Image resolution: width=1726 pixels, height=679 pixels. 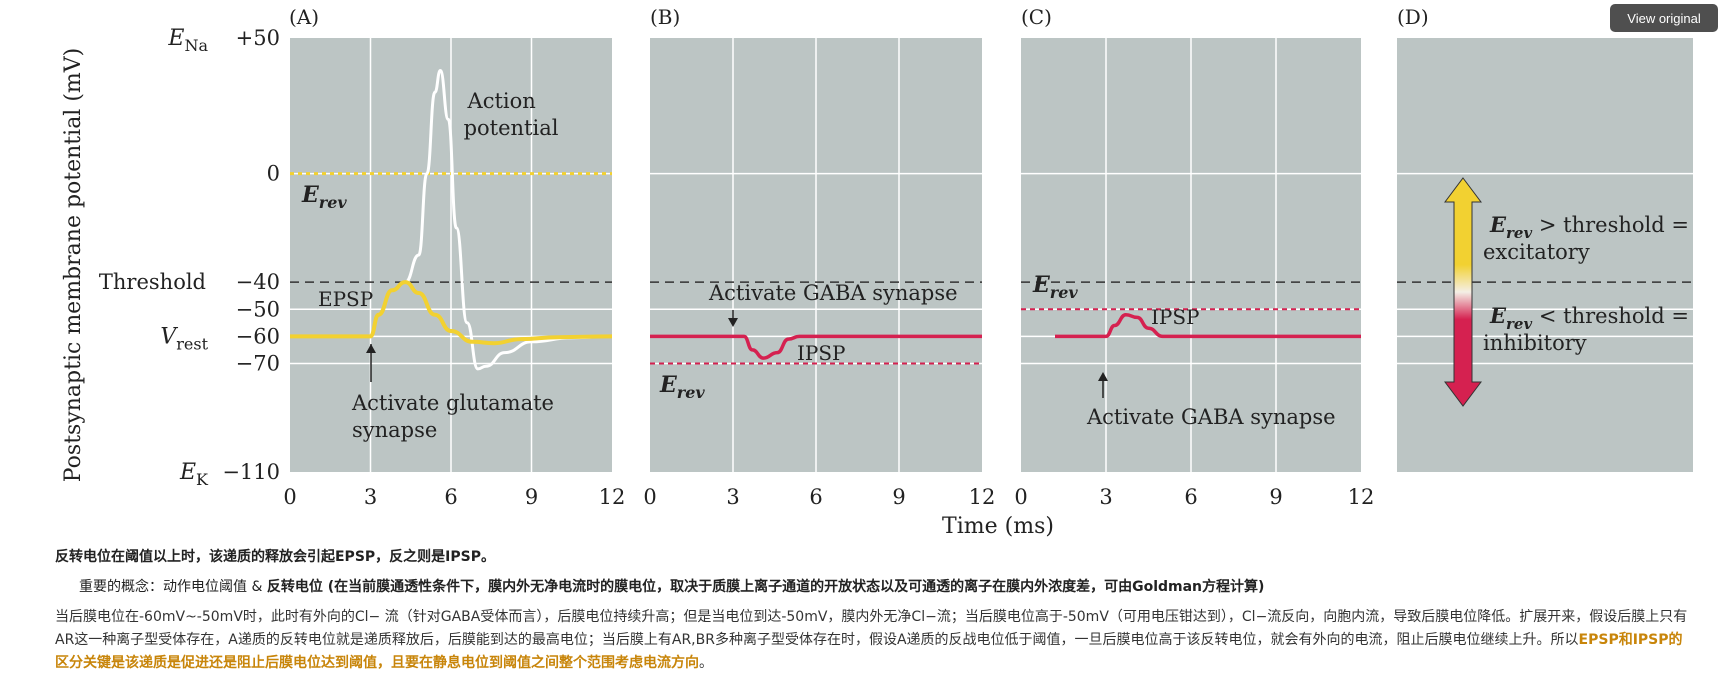 What do you see at coordinates (1589, 238) in the screenshot?
I see `excitatory-label: Erev > threshold = excitatory` at bounding box center [1589, 238].